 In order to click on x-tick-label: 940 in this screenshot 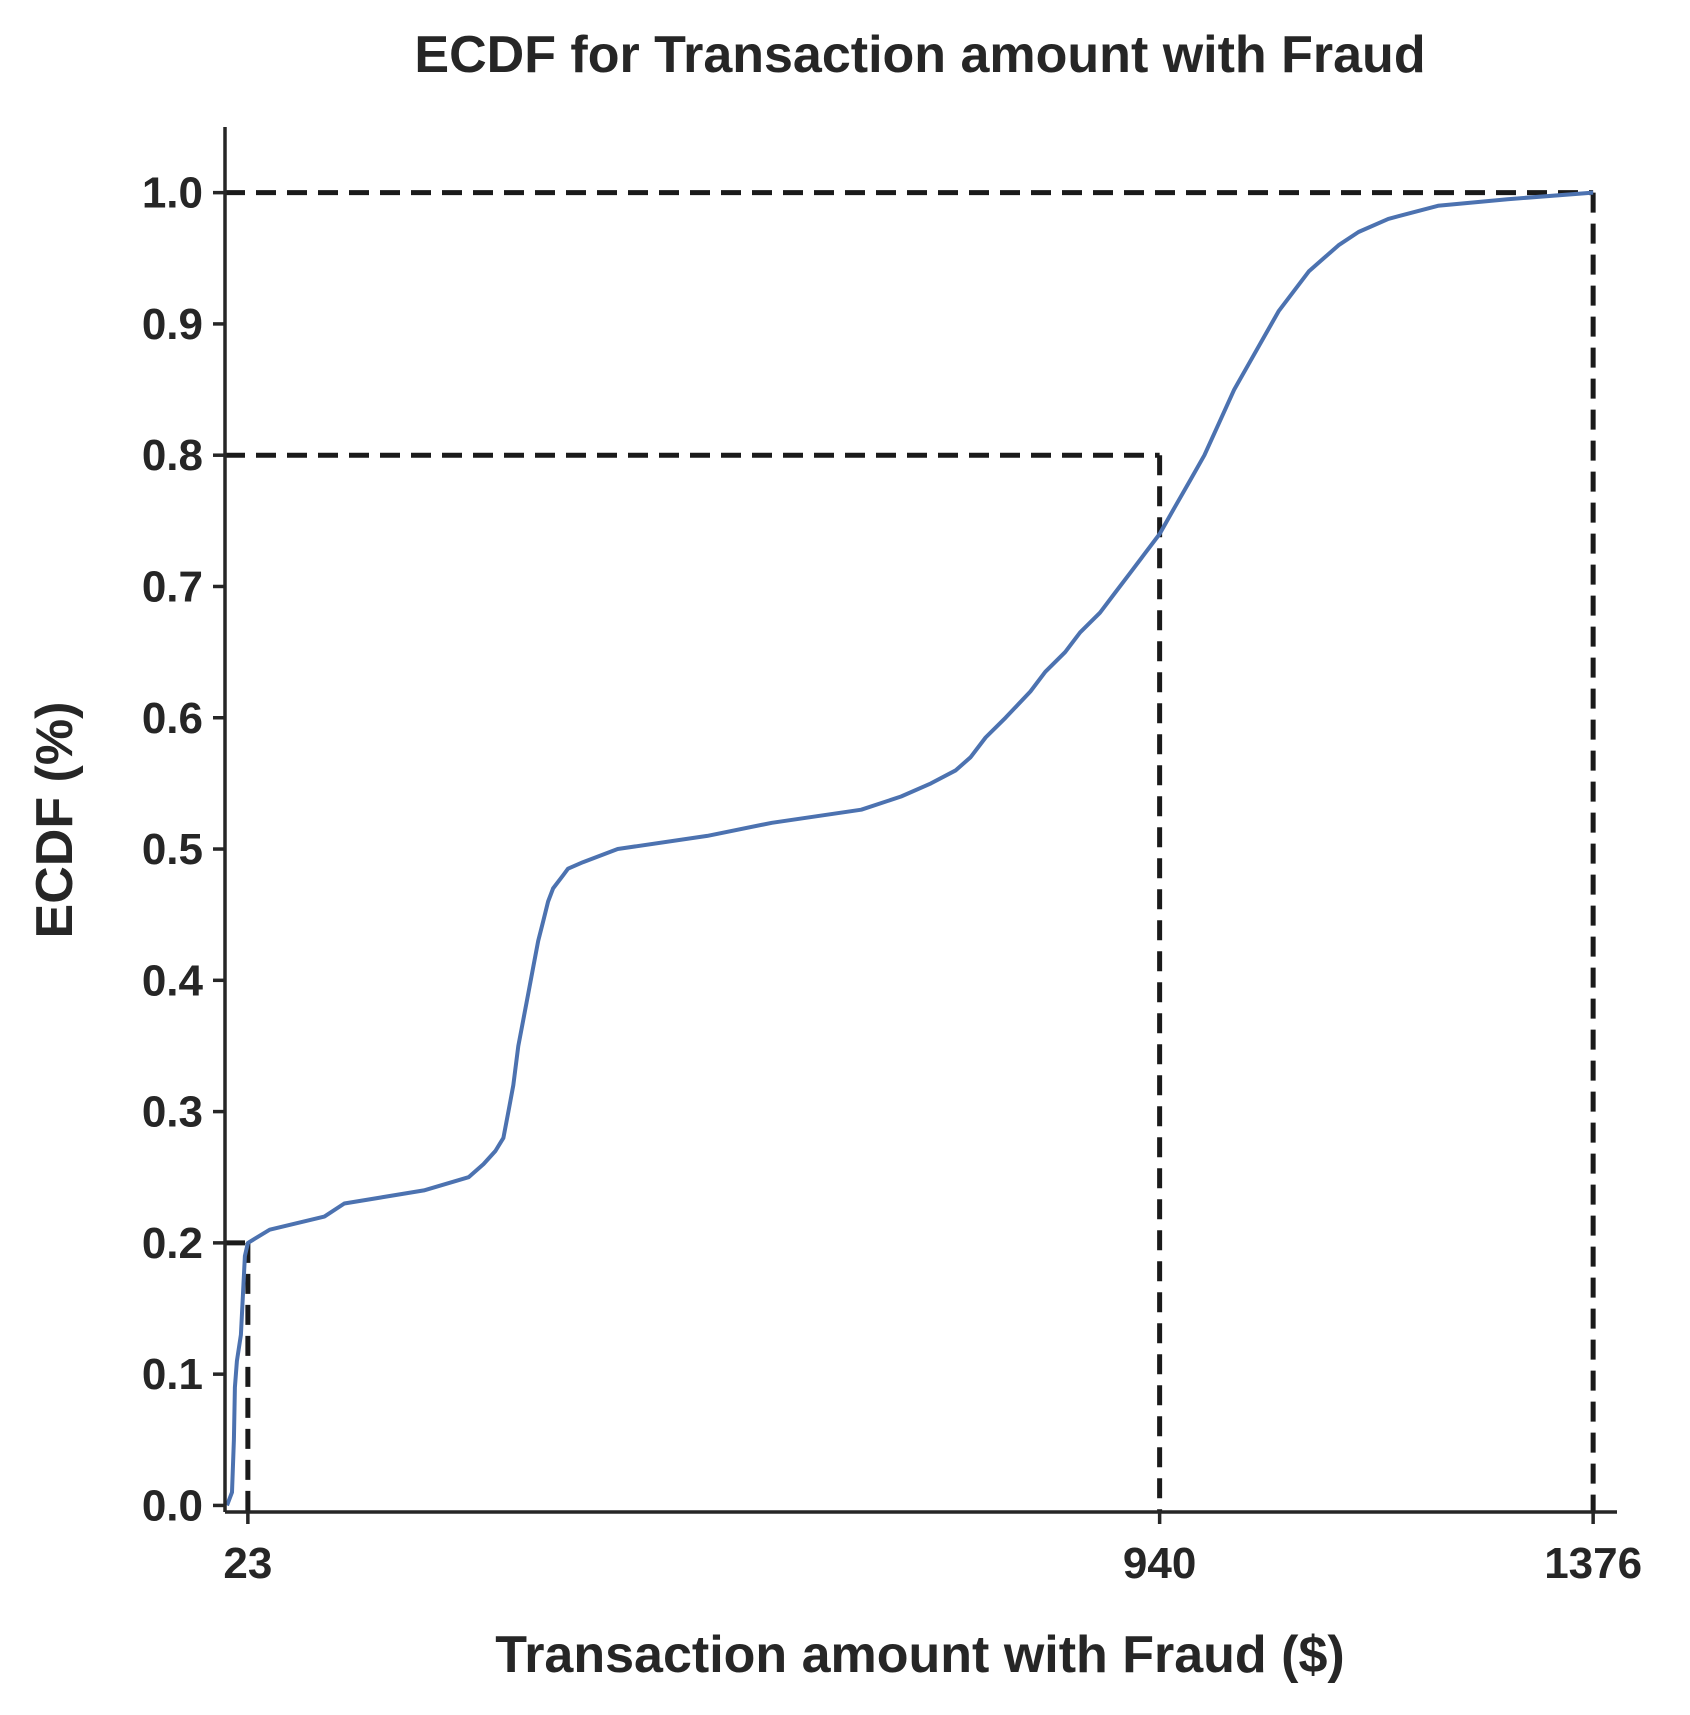, I will do `click(1159, 1563)`.